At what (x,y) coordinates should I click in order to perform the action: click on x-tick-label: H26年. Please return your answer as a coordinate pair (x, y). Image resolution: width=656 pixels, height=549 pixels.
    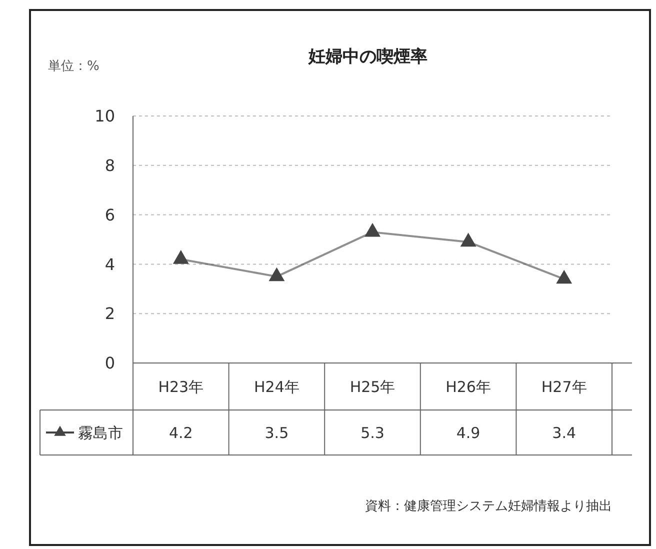
    Looking at the image, I should click on (468, 387).